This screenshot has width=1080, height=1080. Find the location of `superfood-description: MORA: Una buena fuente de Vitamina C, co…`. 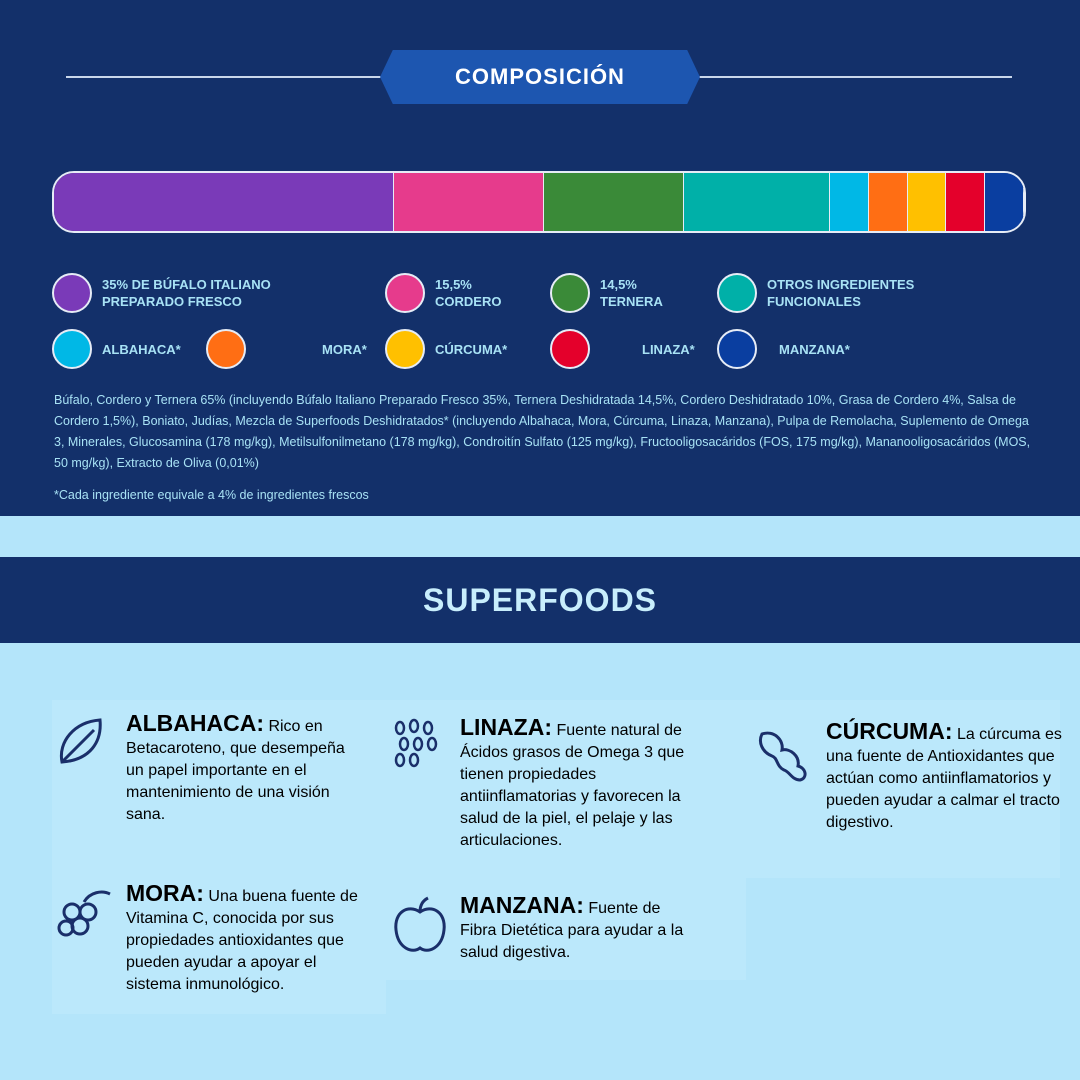

superfood-description: MORA: Una buena fuente de Vitamina C, co… is located at coordinates (246, 939).